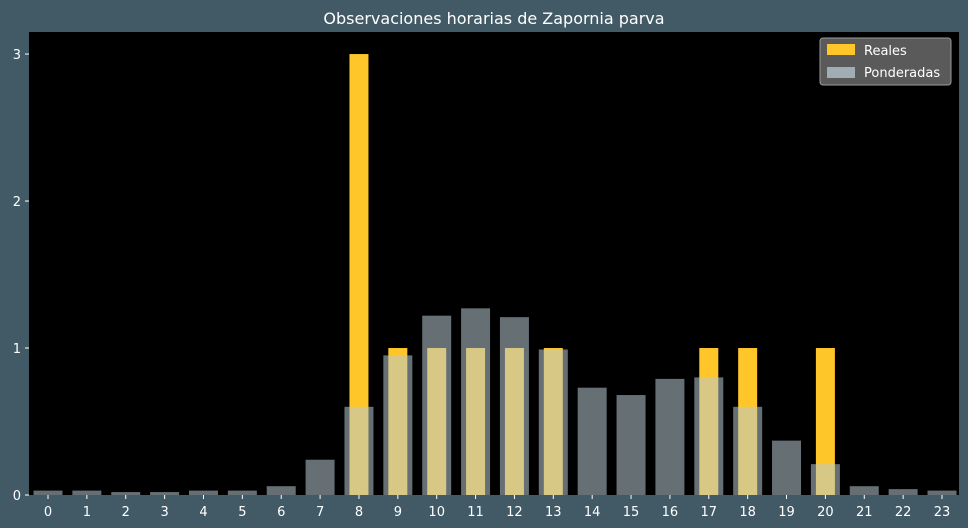 This screenshot has height=528, width=968. Describe the element at coordinates (242, 512) in the screenshot. I see `x-tick-label-5: 5` at that location.